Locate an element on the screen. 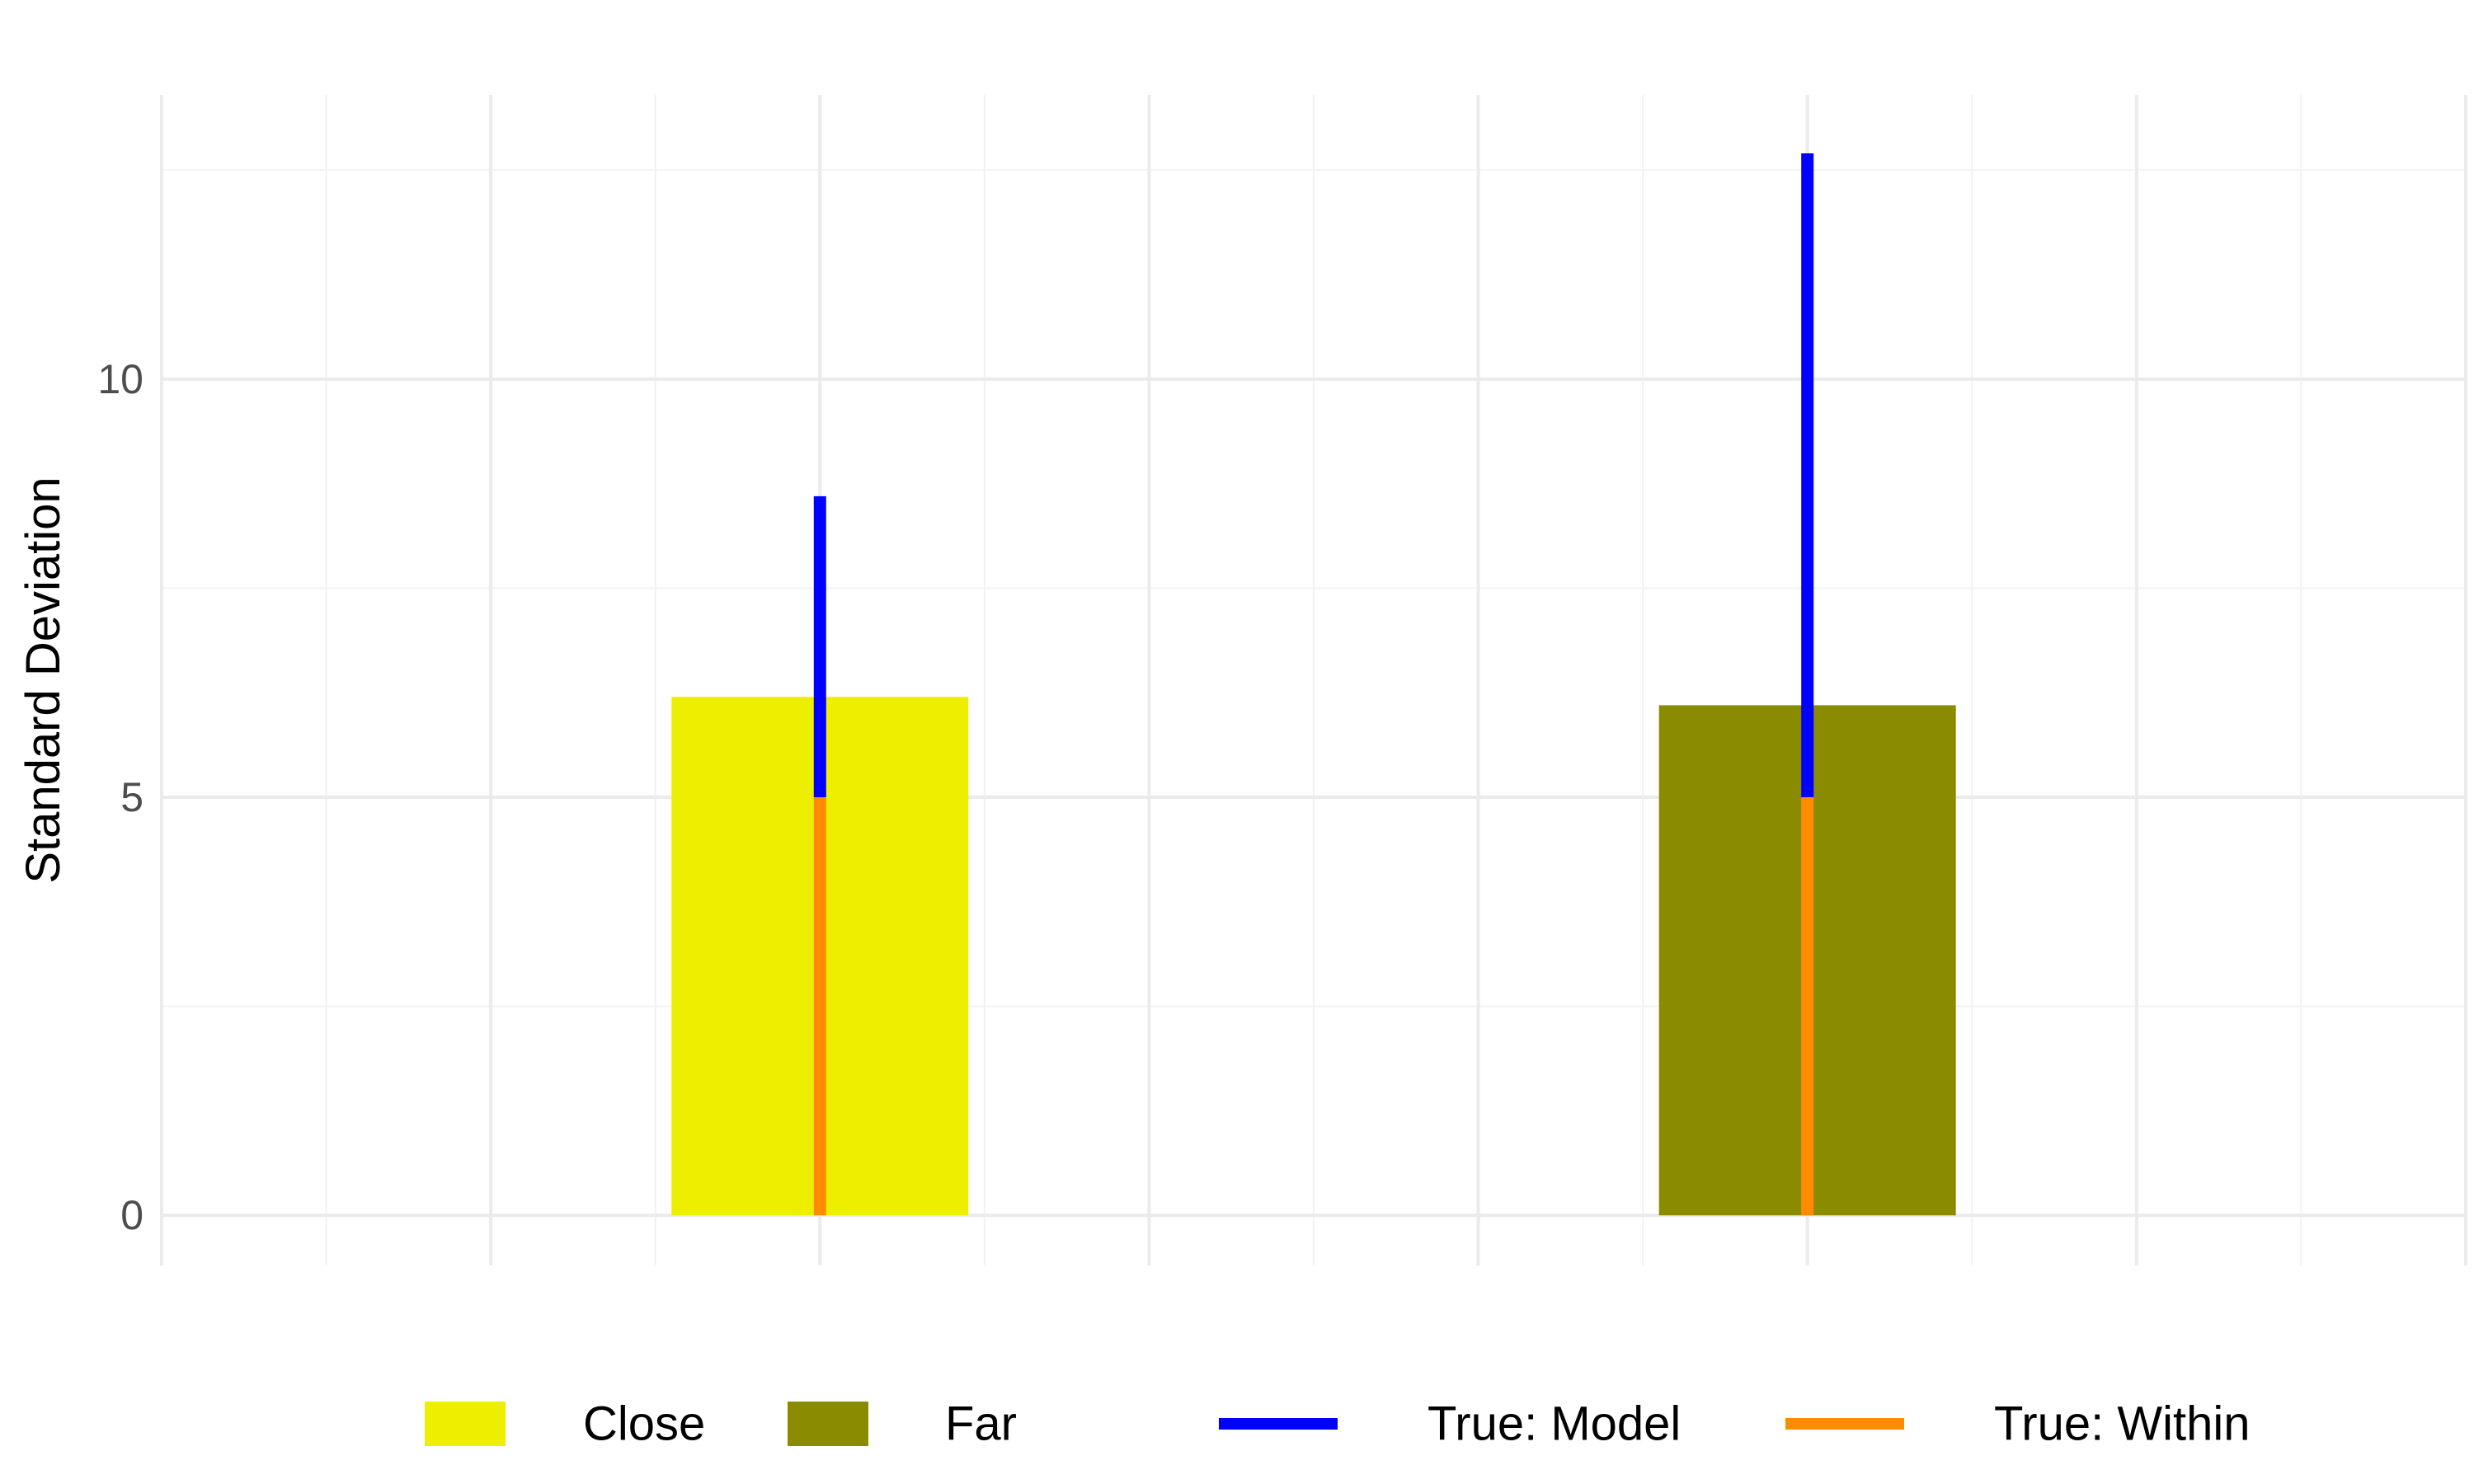 The height and width of the screenshot is (1484, 2474). y-axis-tick-labels: 0 5 10 is located at coordinates (120, 797).